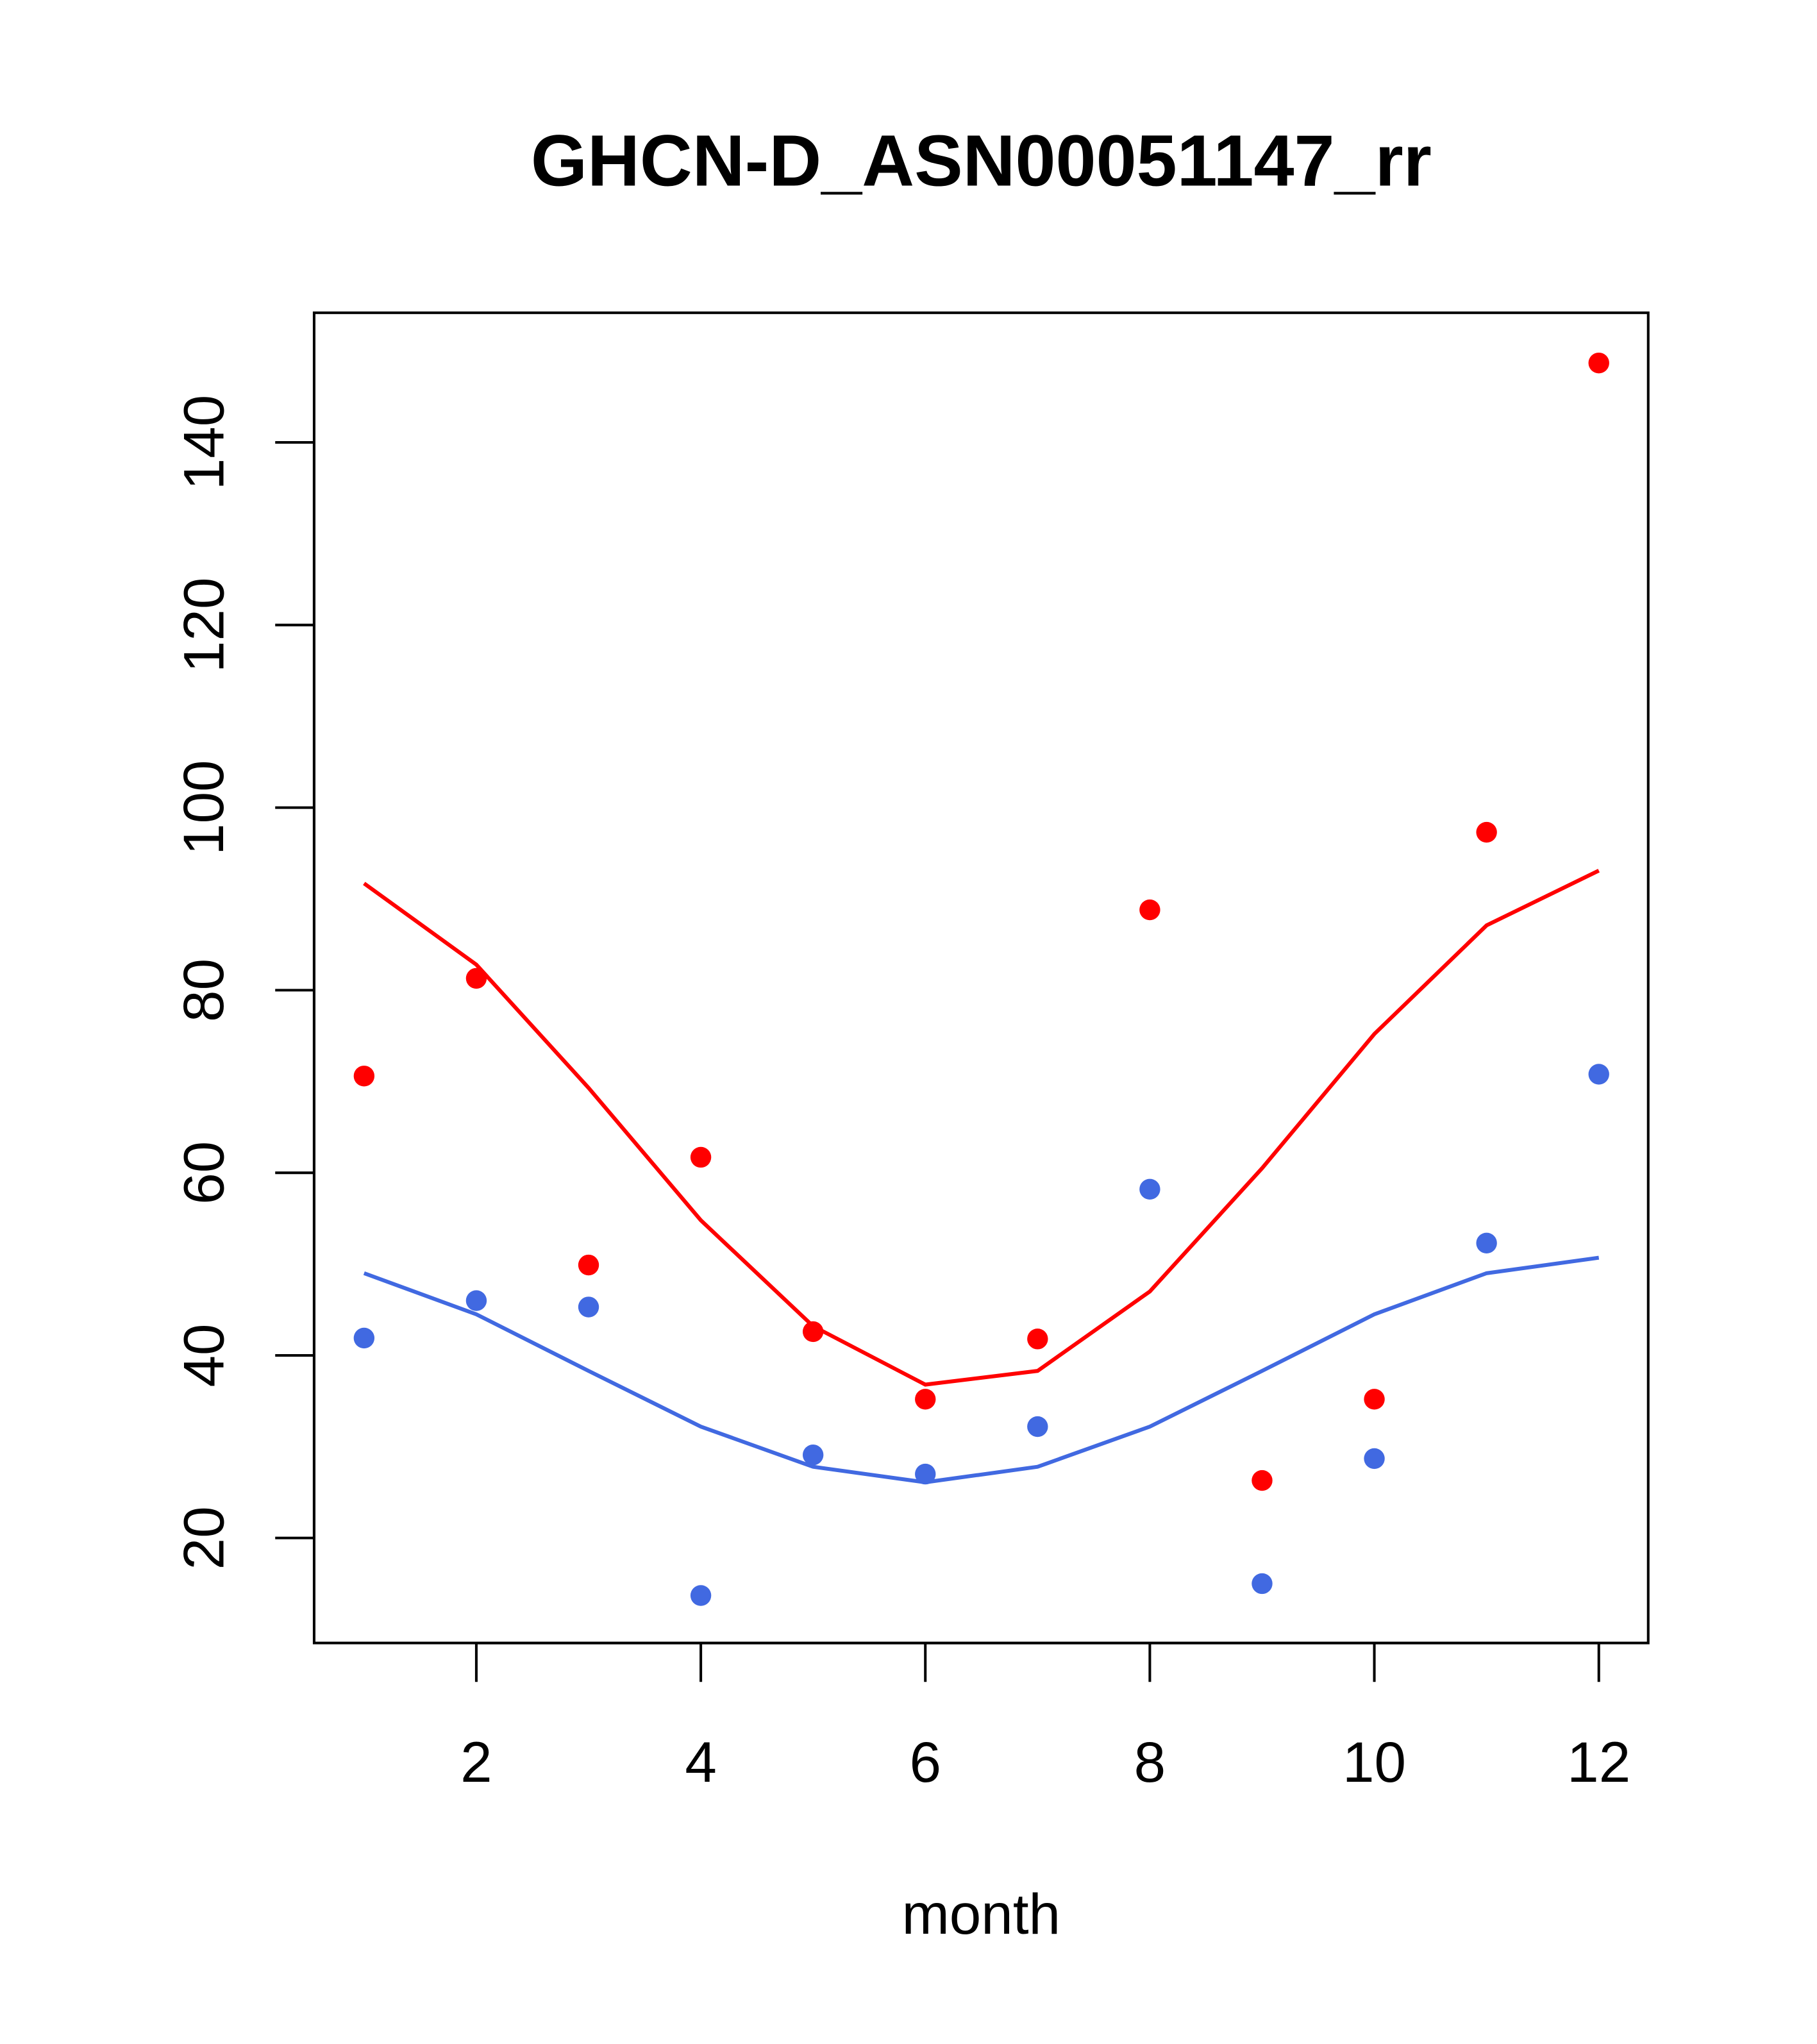  What do you see at coordinates (203, 442) in the screenshot?
I see `y-tick-label: 140` at bounding box center [203, 442].